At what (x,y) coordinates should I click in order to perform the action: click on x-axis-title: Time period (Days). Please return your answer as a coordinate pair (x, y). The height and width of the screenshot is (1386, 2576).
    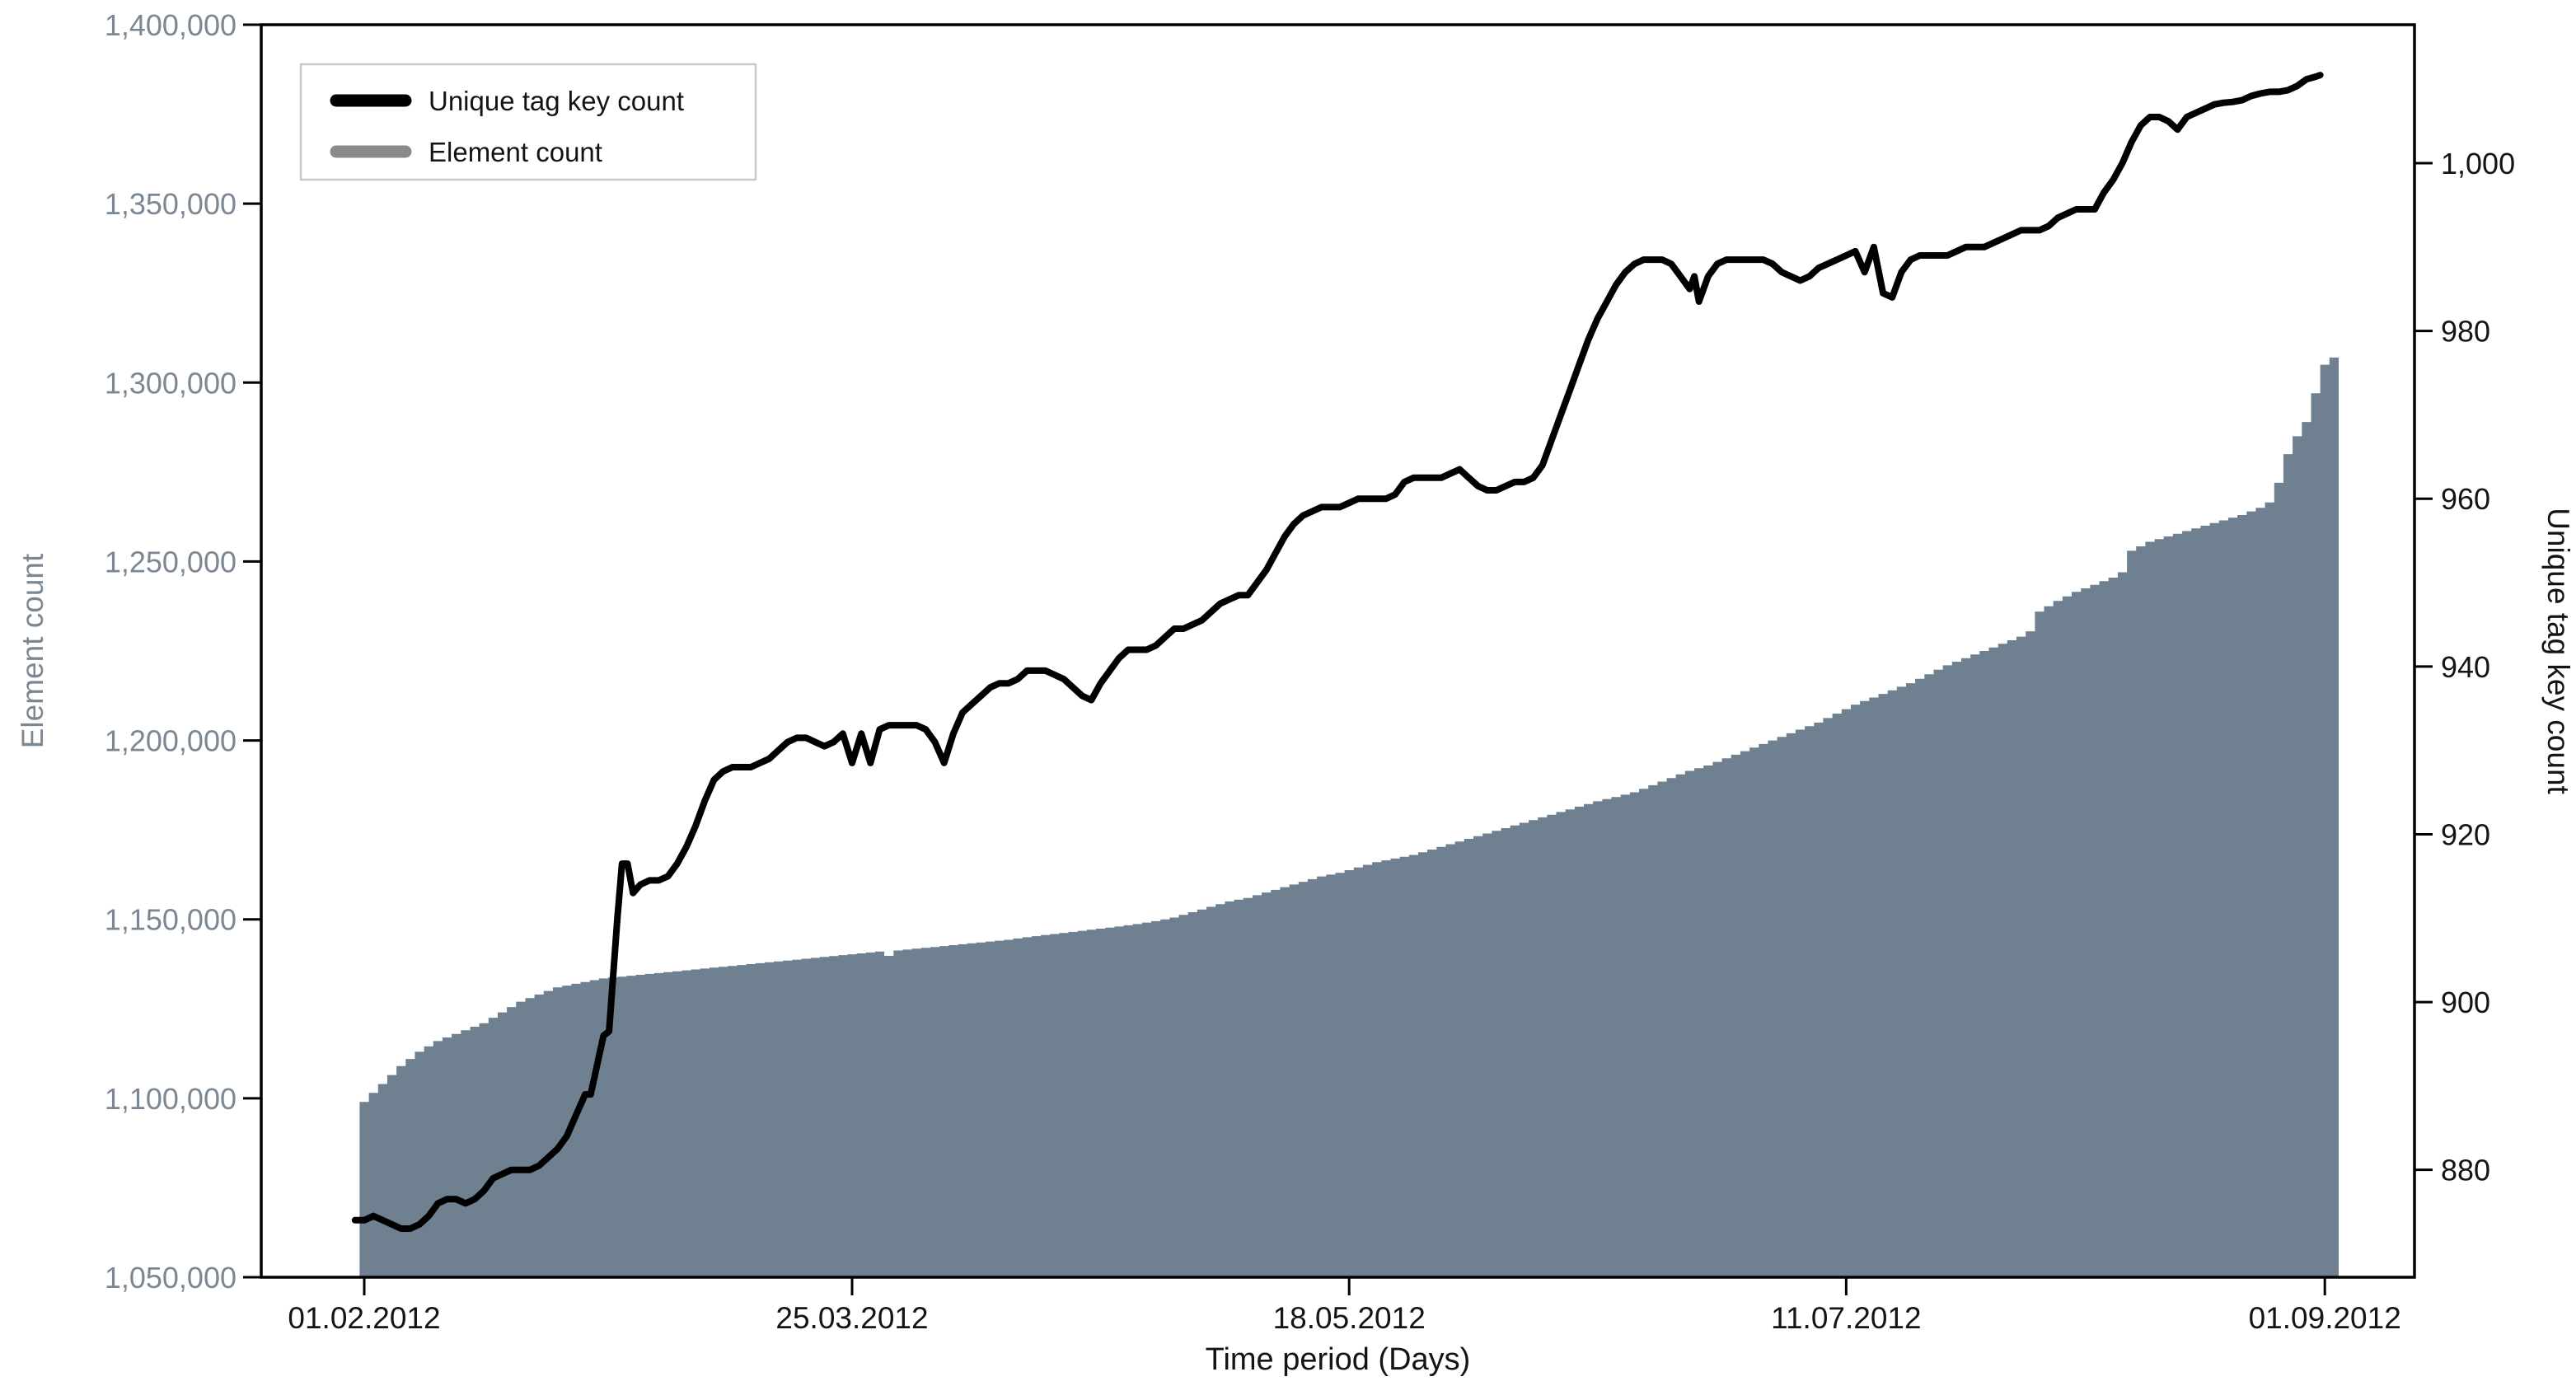
    Looking at the image, I should click on (1338, 1359).